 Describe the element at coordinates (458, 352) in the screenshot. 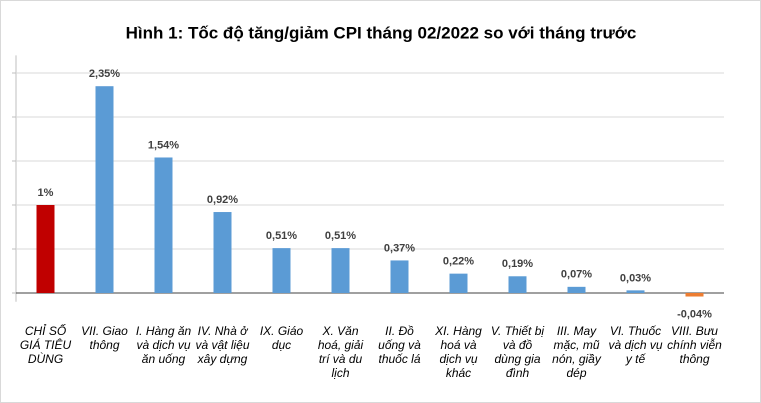

I see `x-tick-label: XI. Hàng hoá và dịch vụ khác` at that location.